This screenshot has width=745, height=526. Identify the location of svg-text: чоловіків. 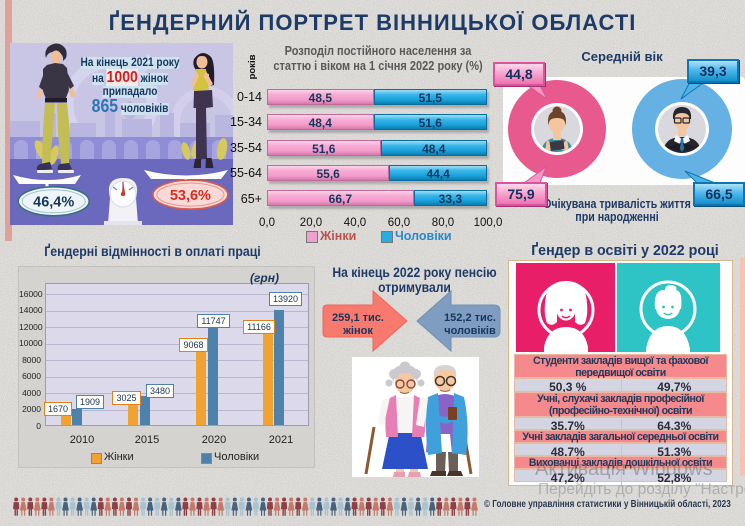
(470, 331).